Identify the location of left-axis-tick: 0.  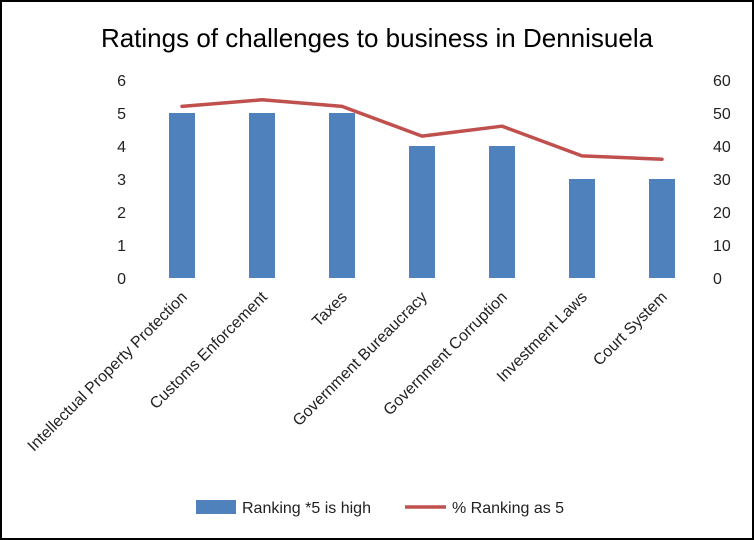
(121, 279).